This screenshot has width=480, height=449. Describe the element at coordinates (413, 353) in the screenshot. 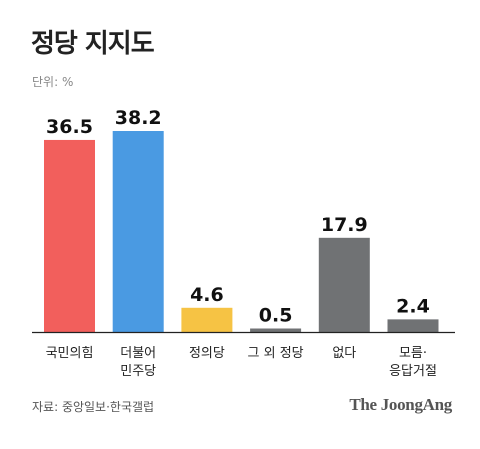

I see `category-label-6-line-1: 모름·` at that location.